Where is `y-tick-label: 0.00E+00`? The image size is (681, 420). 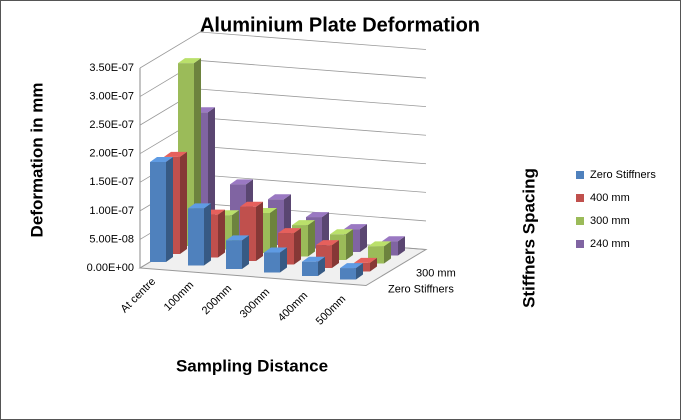
y-tick-label: 0.00E+00 is located at coordinates (110, 268).